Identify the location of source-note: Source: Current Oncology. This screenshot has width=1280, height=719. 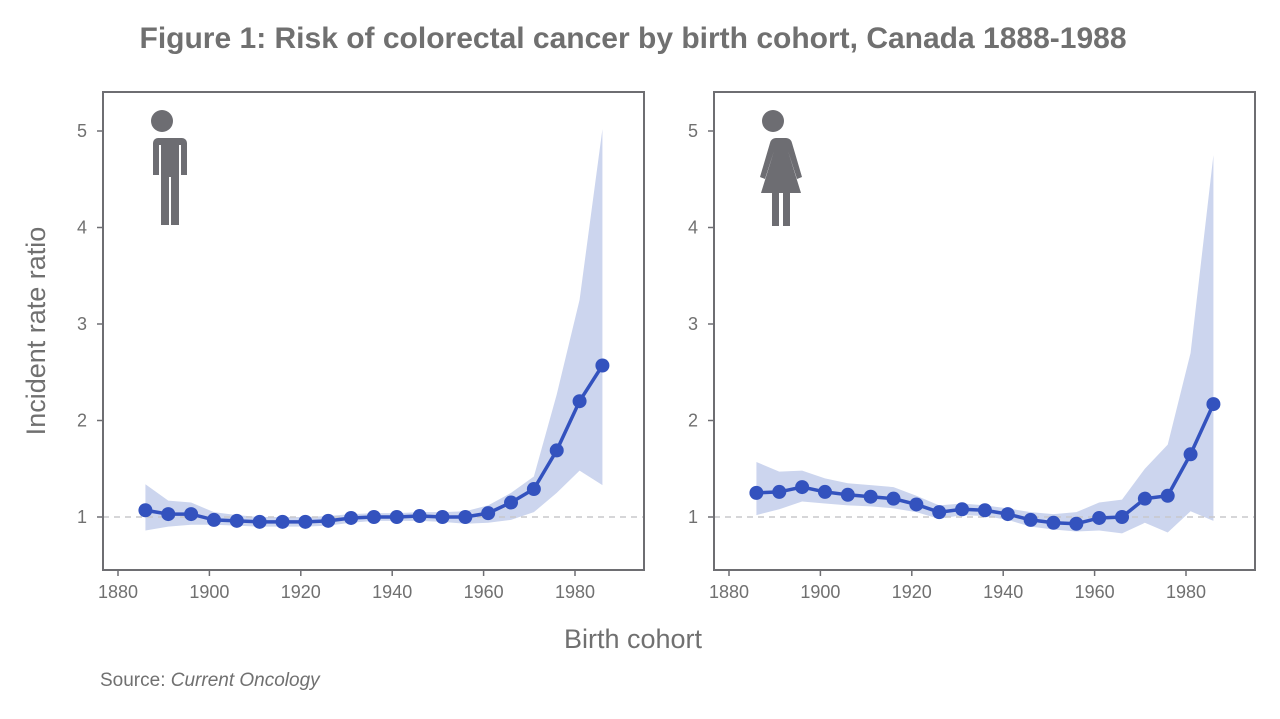
(210, 680).